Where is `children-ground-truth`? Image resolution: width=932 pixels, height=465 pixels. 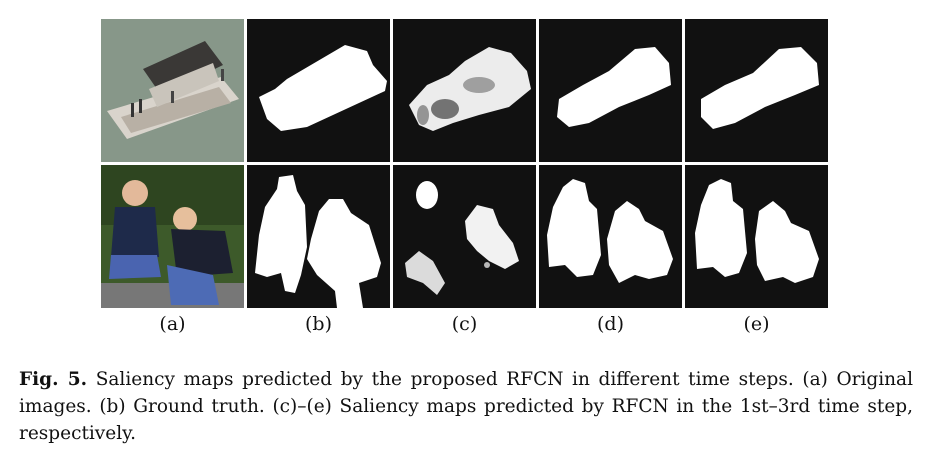 children-ground-truth is located at coordinates (318, 236).